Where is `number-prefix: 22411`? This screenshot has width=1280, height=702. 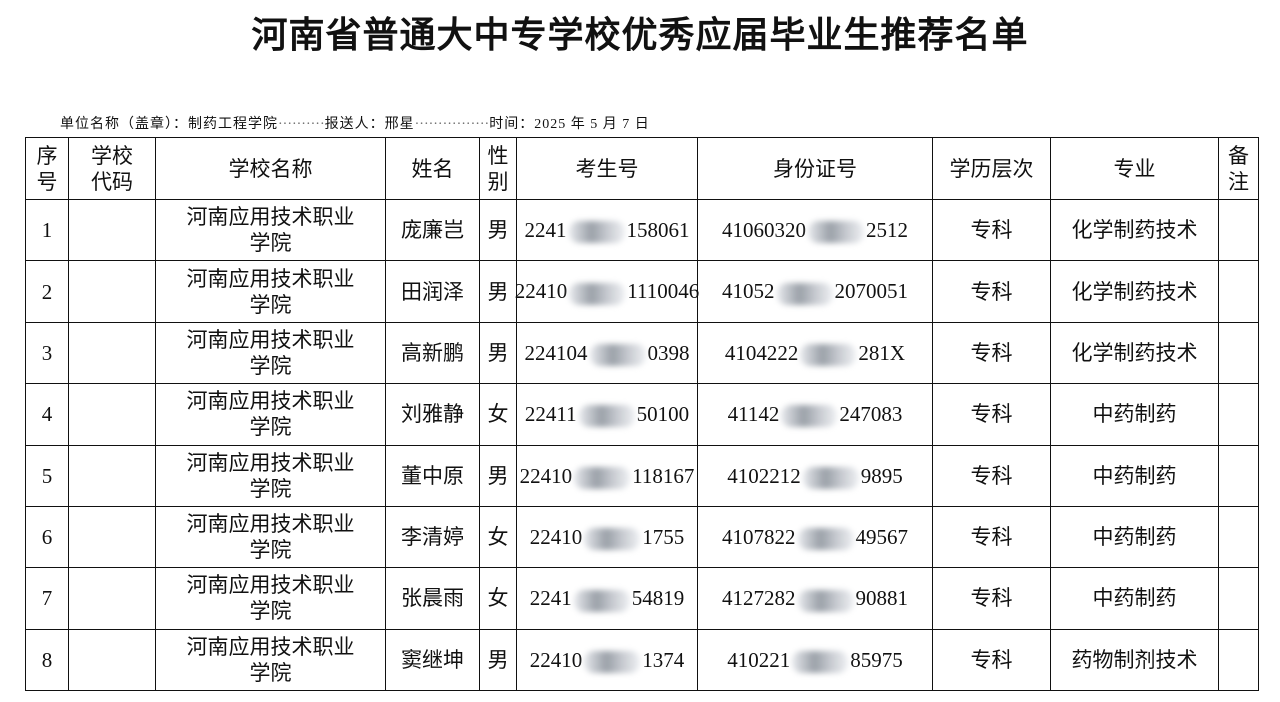 number-prefix: 22411 is located at coordinates (550, 414).